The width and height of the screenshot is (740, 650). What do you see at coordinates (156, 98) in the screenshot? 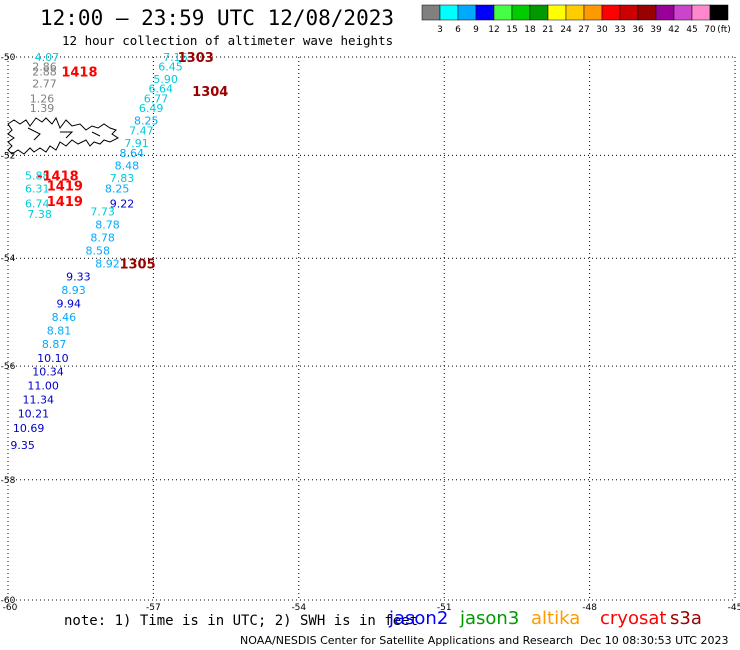
I see `wave-height-value: 6.77` at bounding box center [156, 98].